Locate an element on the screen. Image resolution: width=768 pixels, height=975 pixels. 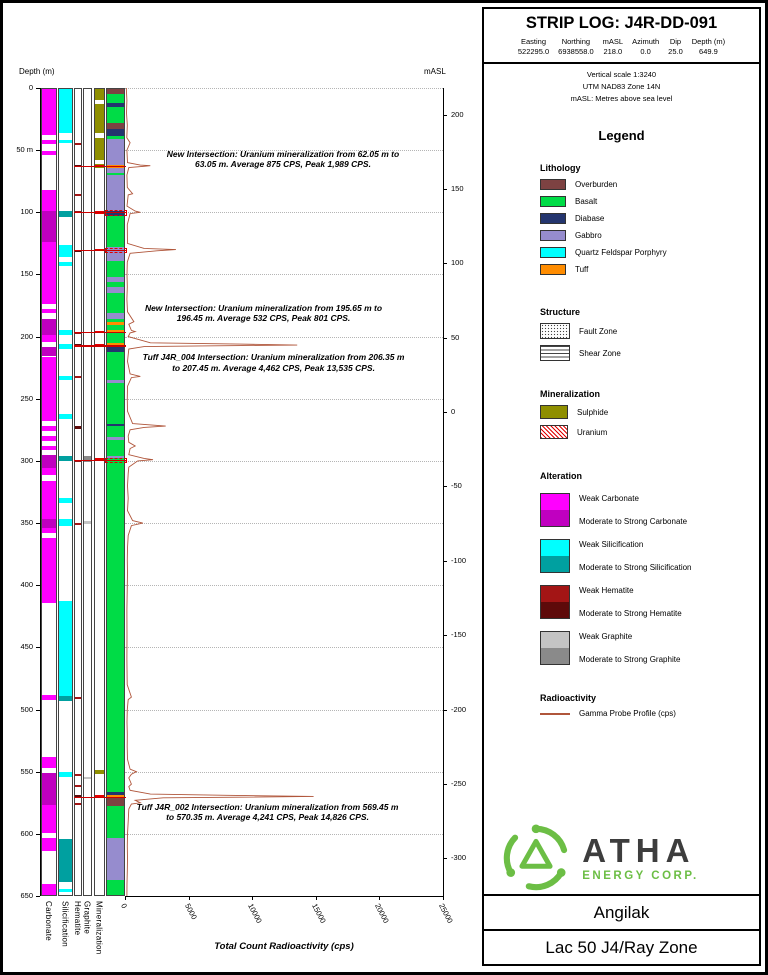
masl-axis-title: mASL is located at coordinates (435, 71).